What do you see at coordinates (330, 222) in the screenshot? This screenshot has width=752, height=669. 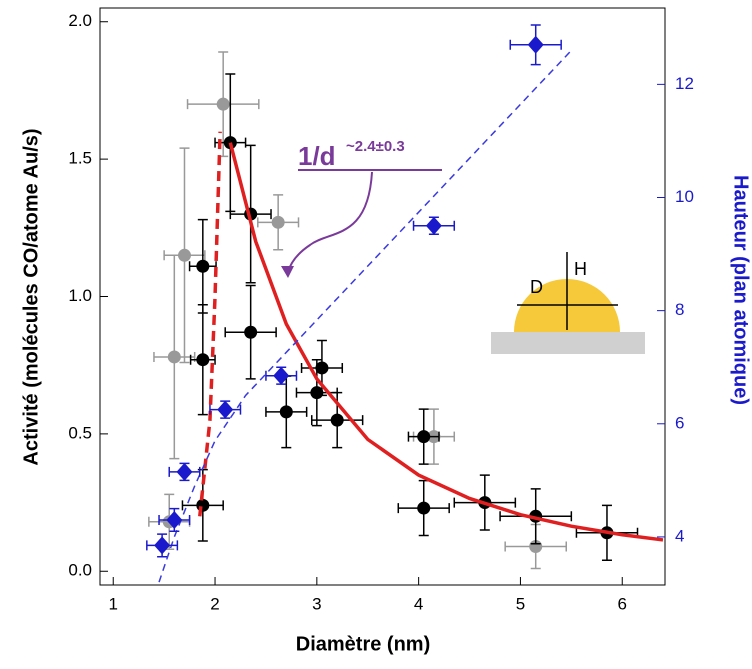 I see `annotation-arrow` at bounding box center [330, 222].